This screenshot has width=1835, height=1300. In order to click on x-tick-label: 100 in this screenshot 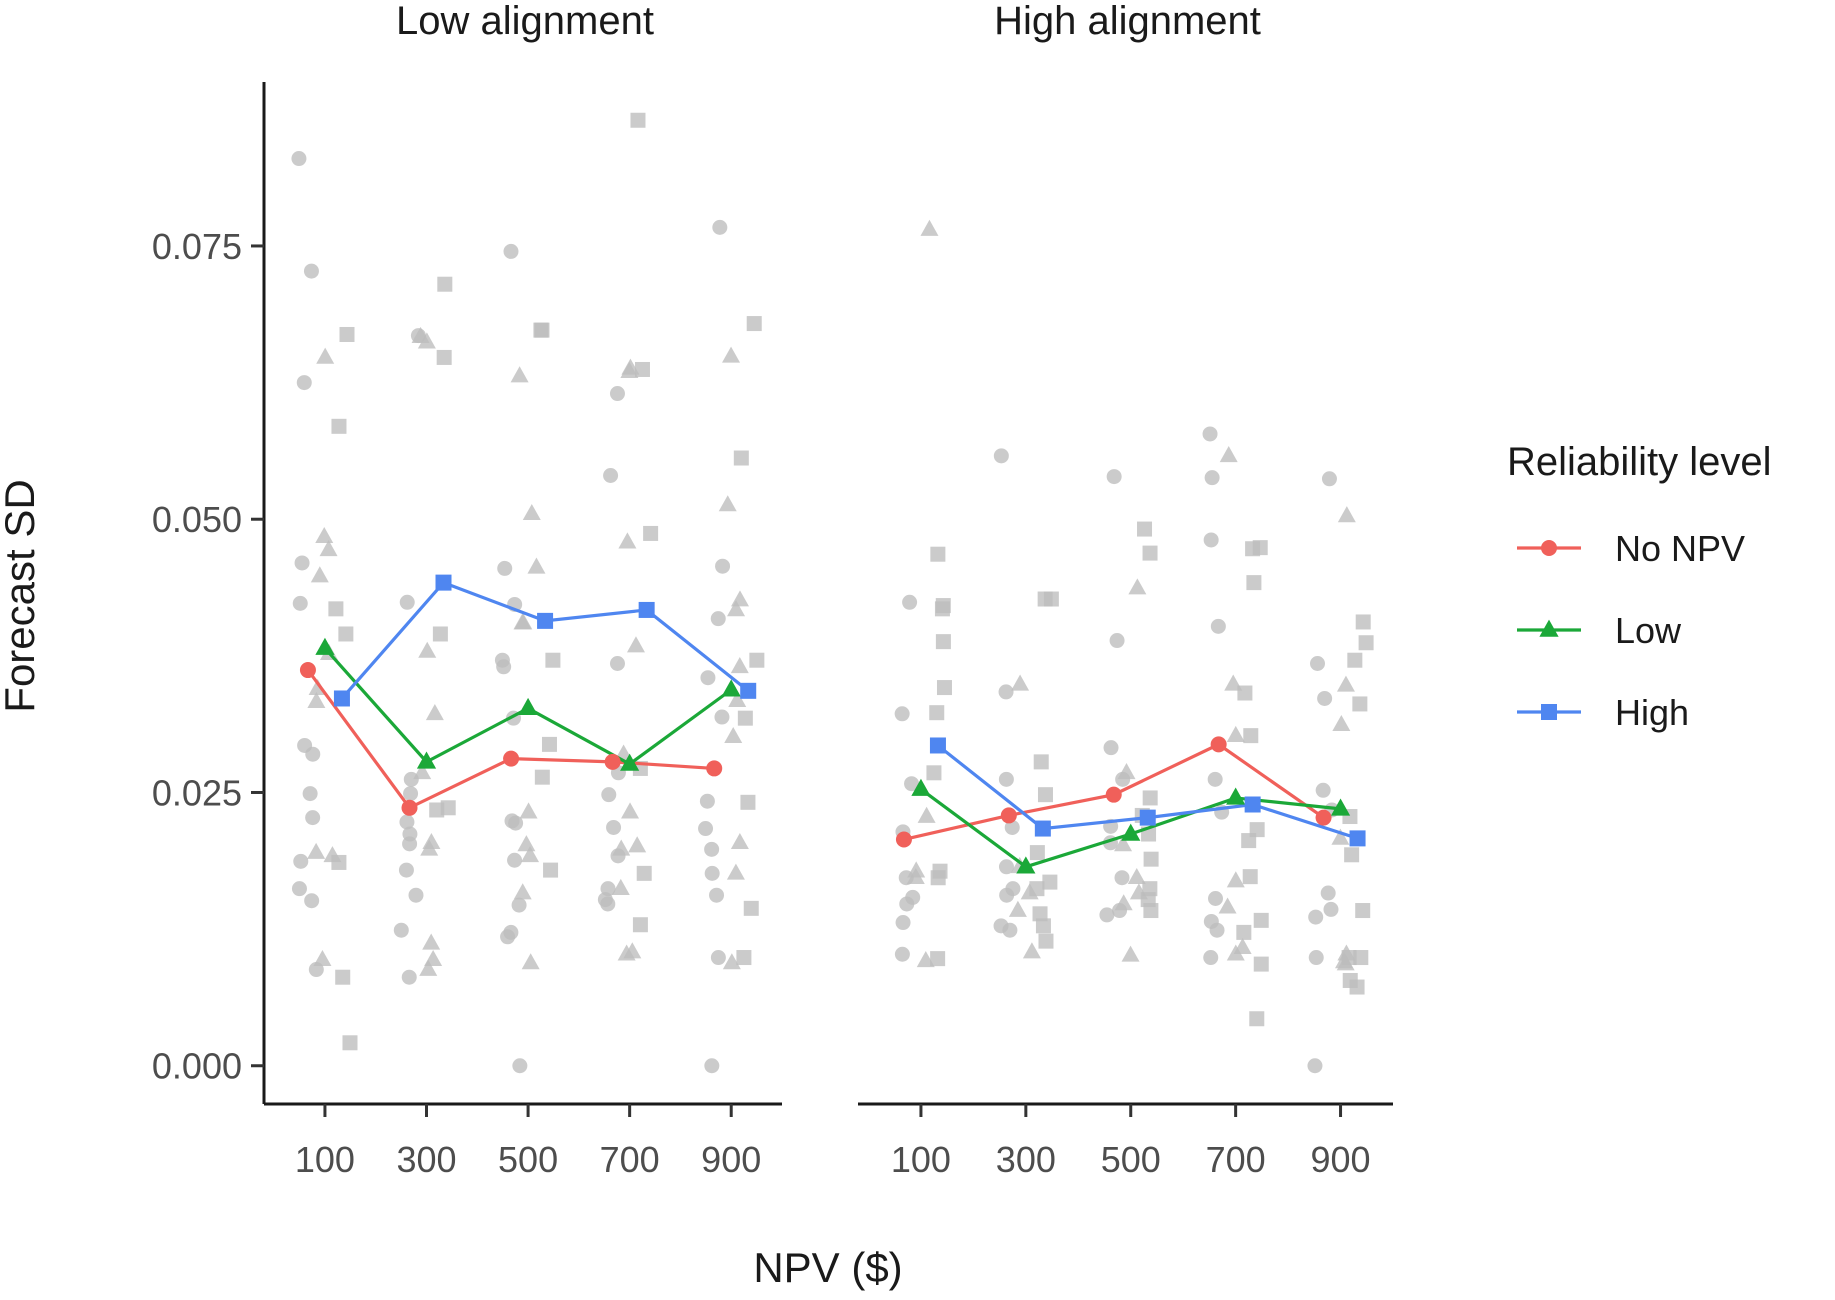, I will do `click(325, 1159)`.